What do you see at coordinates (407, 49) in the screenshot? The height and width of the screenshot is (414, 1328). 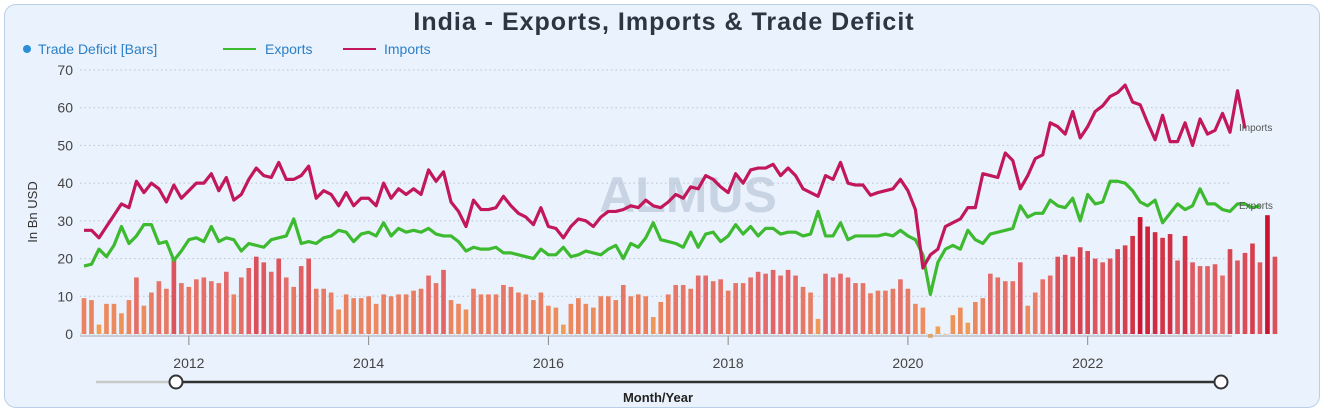 I see `legend-label-imports: Imports` at bounding box center [407, 49].